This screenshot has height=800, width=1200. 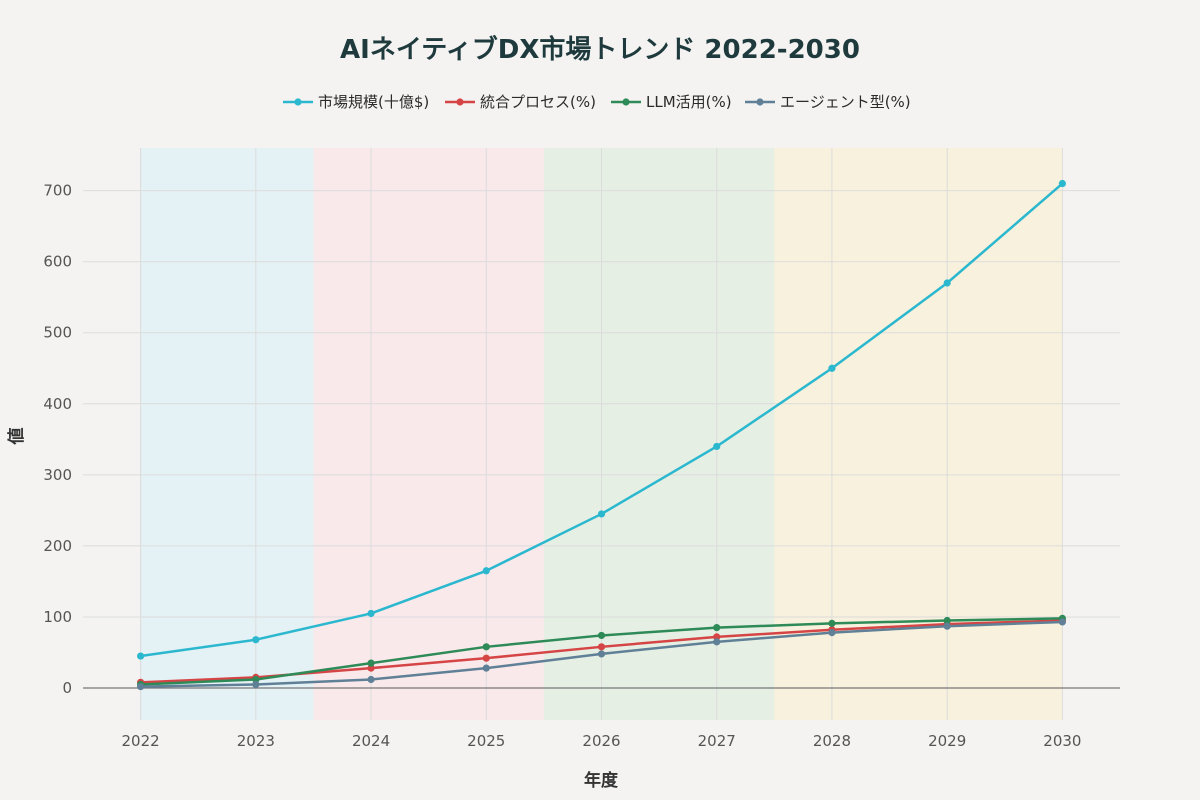 What do you see at coordinates (57, 191) in the screenshot?
I see `y-tick-label: 700` at bounding box center [57, 191].